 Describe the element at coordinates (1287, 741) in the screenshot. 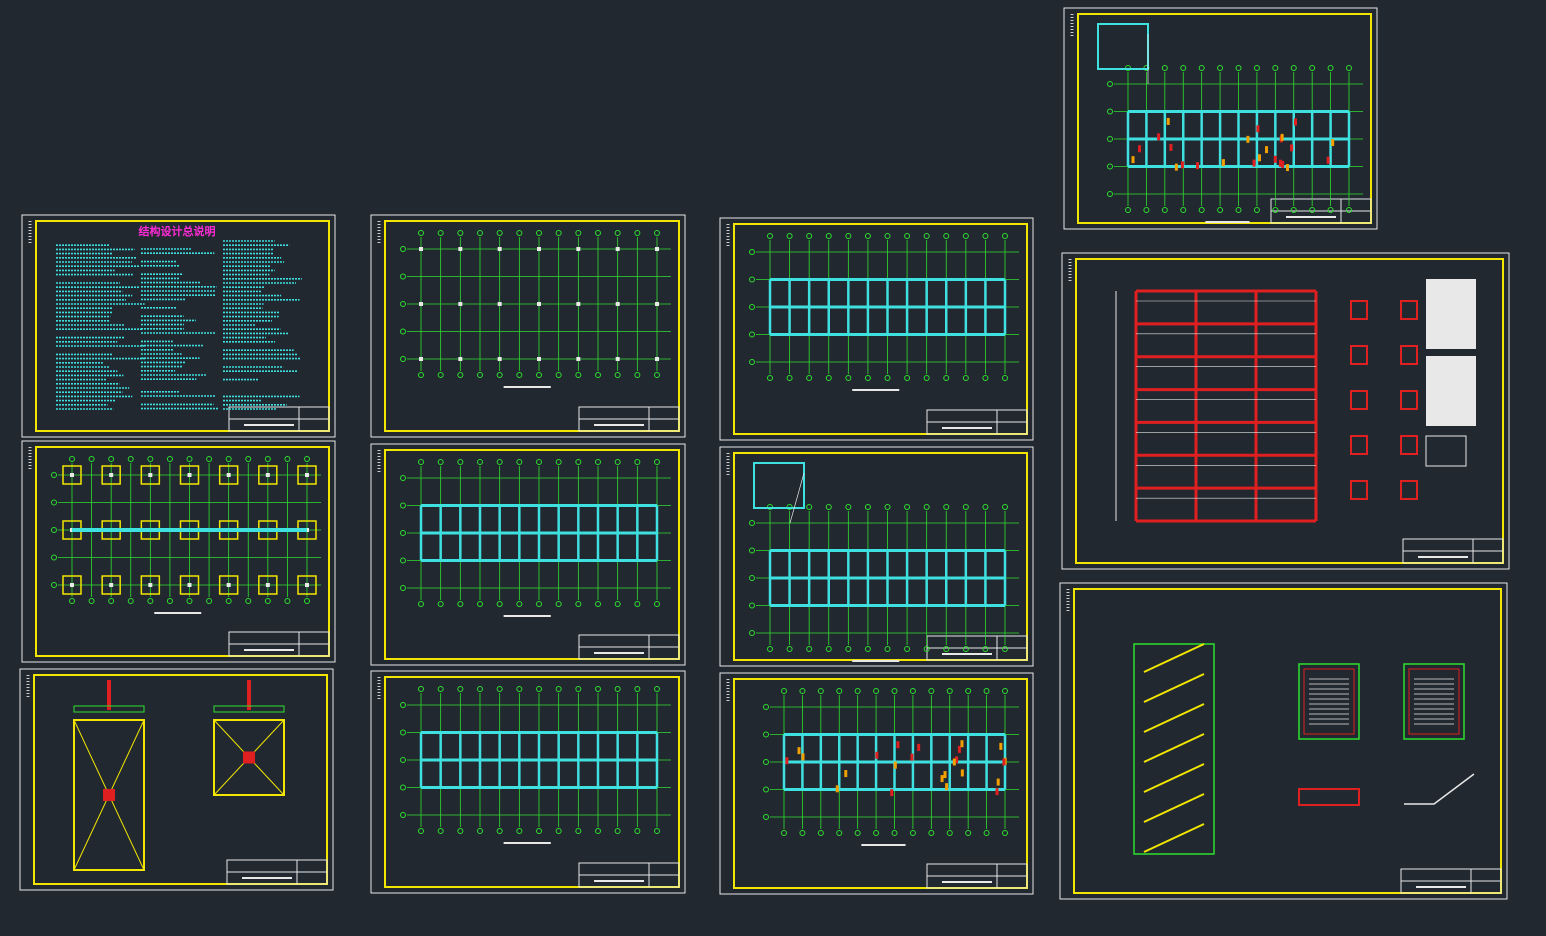

I see `drawing-frame` at that location.